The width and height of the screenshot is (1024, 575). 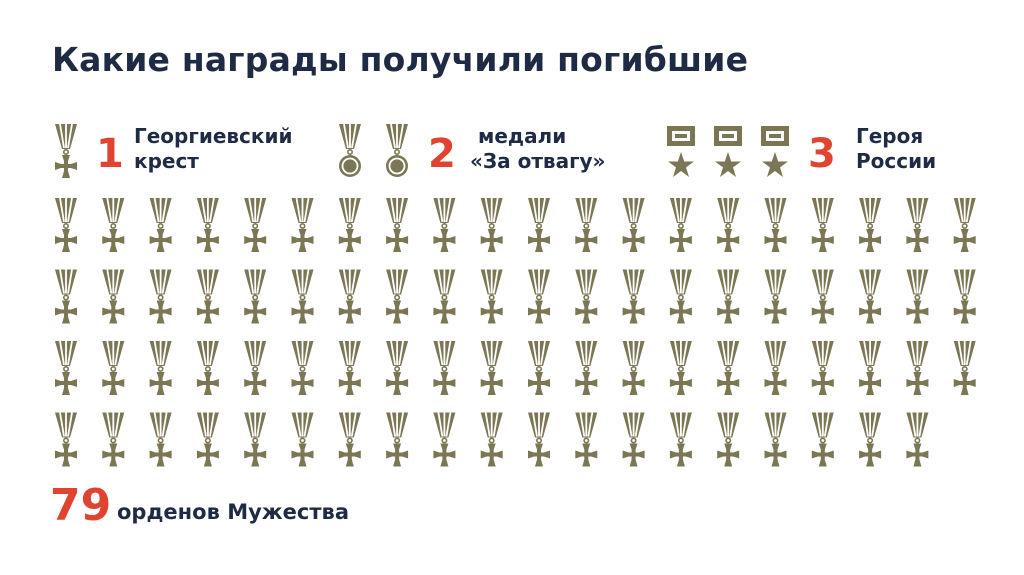 I want to click on label-medals: медали «За отвагу», so click(x=537, y=149).